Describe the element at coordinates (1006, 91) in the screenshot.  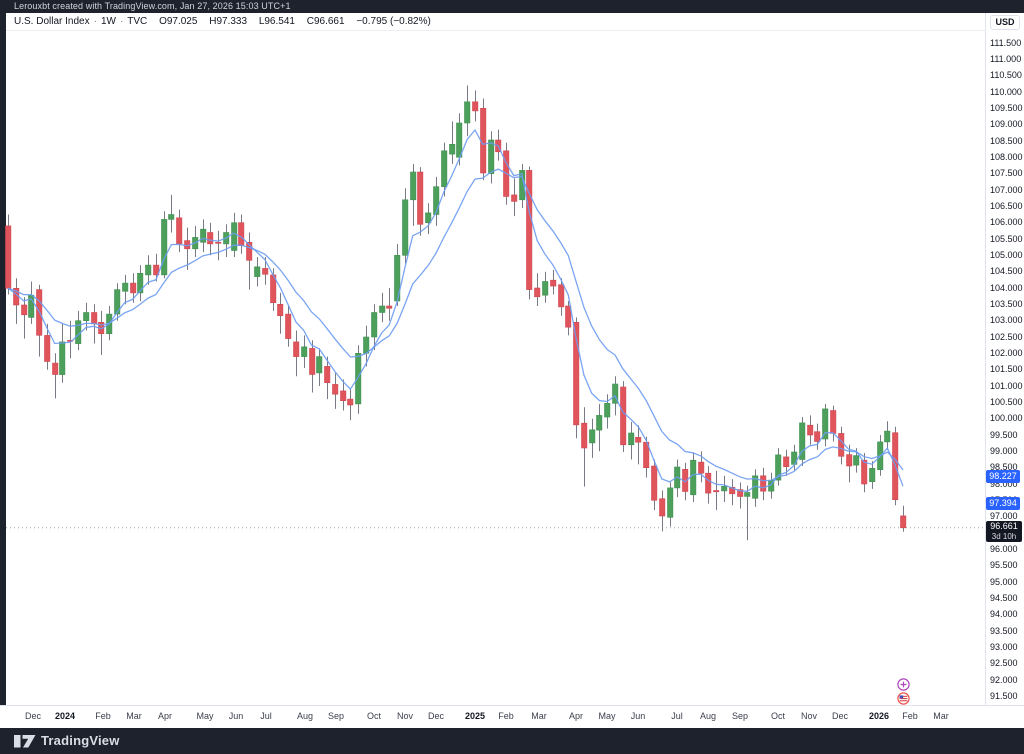
I see `price-tick-label: 110.000` at that location.